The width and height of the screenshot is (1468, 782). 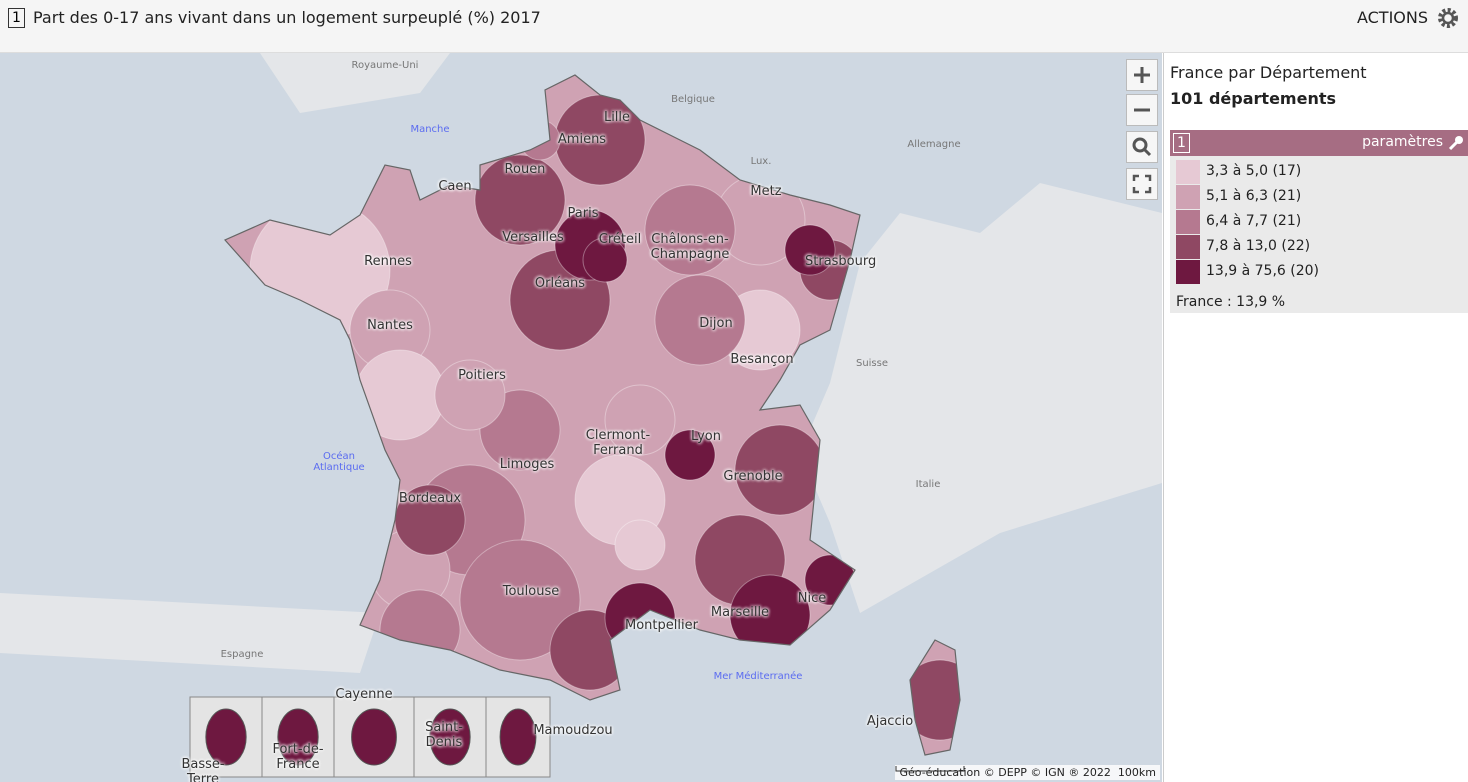 I want to click on legend-label: 3,3 à 5,0 (17), so click(x=1254, y=171).